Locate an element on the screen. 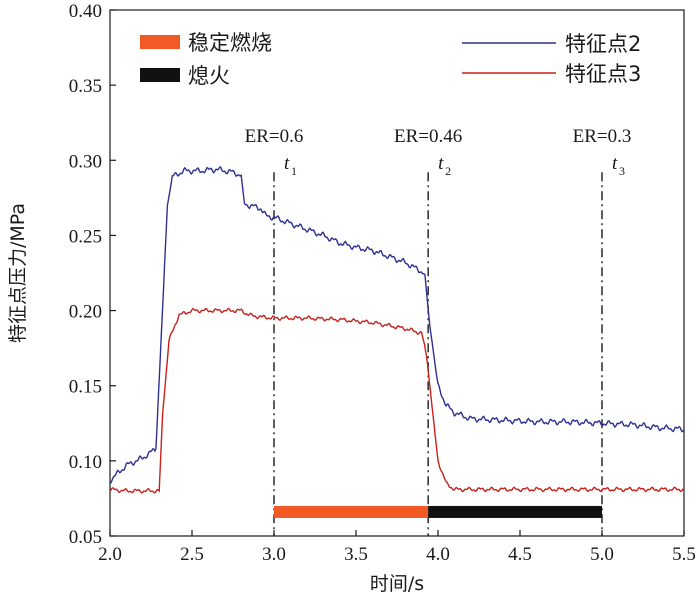 The width and height of the screenshot is (700, 601). y-tick-label: 0.35 is located at coordinates (85, 86).